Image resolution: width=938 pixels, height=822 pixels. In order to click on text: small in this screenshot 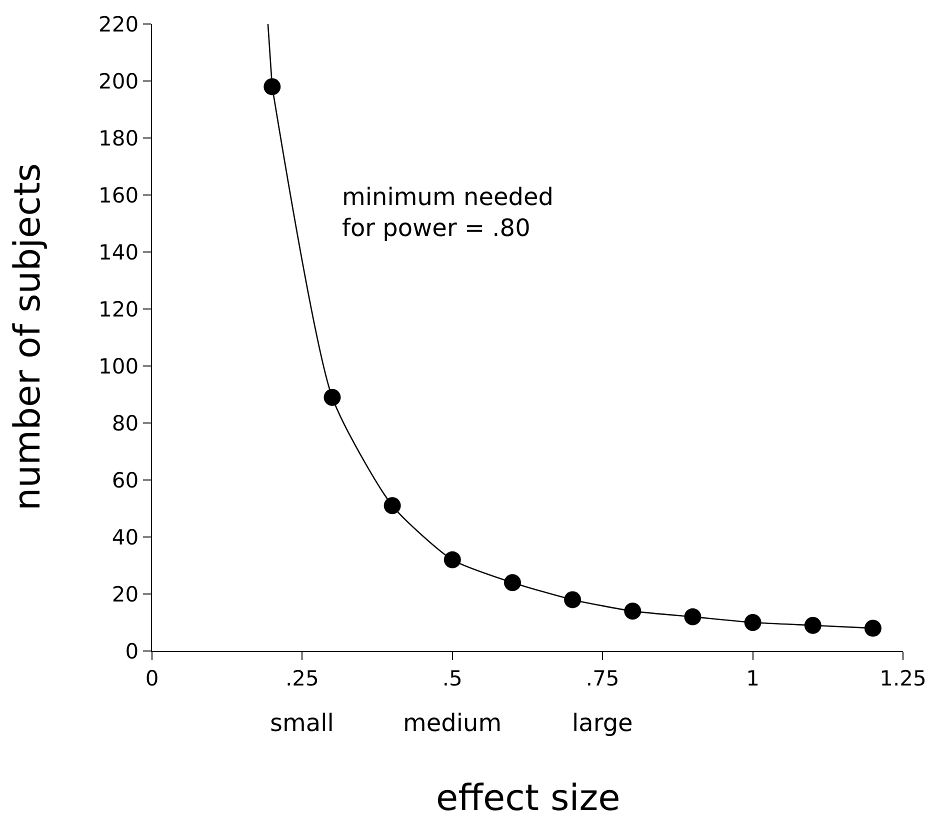, I will do `click(302, 723)`.